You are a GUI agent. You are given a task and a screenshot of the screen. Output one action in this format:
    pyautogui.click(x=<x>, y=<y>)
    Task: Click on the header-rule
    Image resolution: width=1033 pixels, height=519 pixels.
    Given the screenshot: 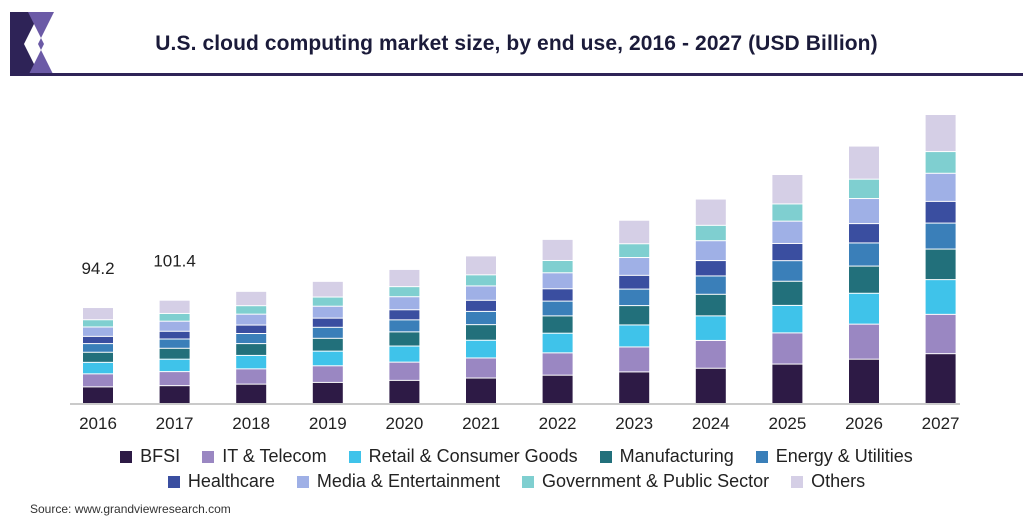 What is the action you would take?
    pyautogui.click(x=516, y=74)
    